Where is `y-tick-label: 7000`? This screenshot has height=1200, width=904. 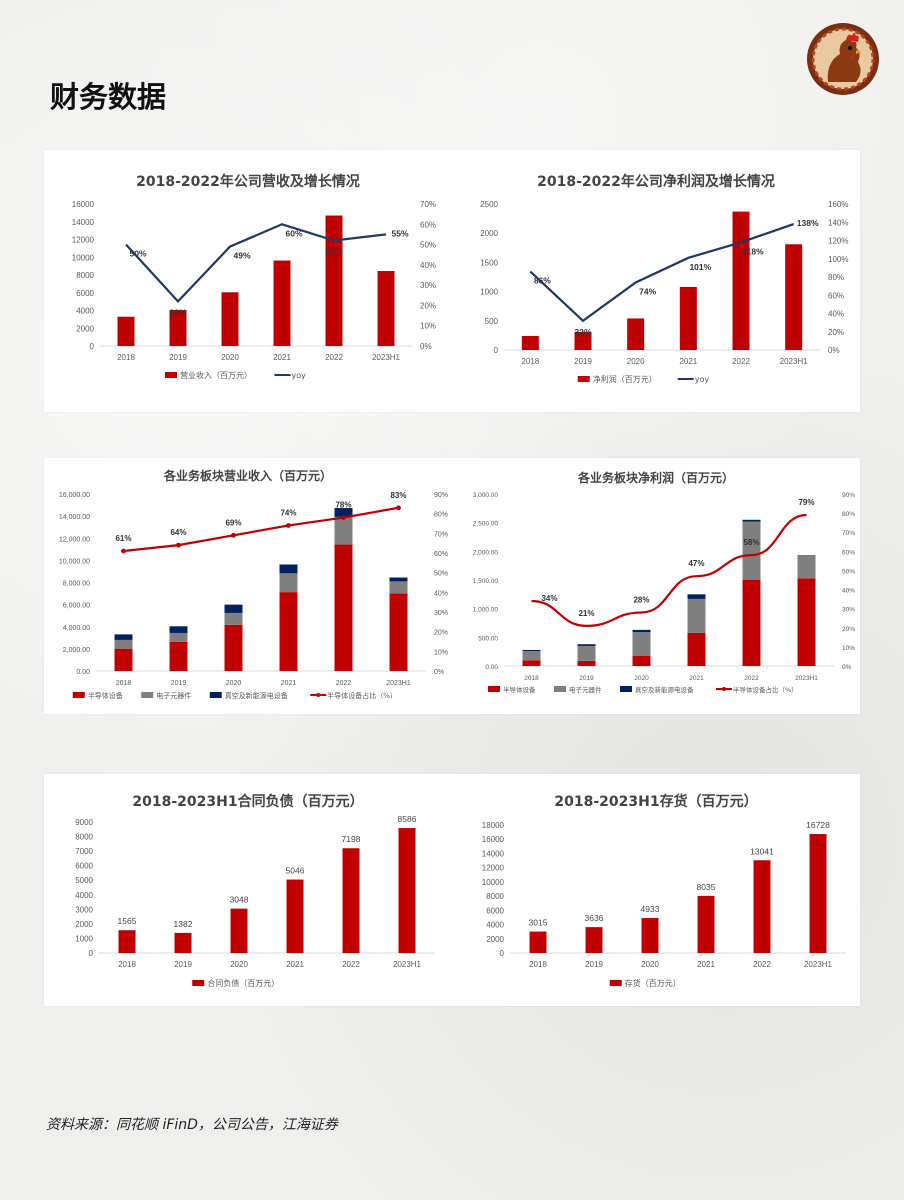 y-tick-label: 7000 is located at coordinates (84, 851).